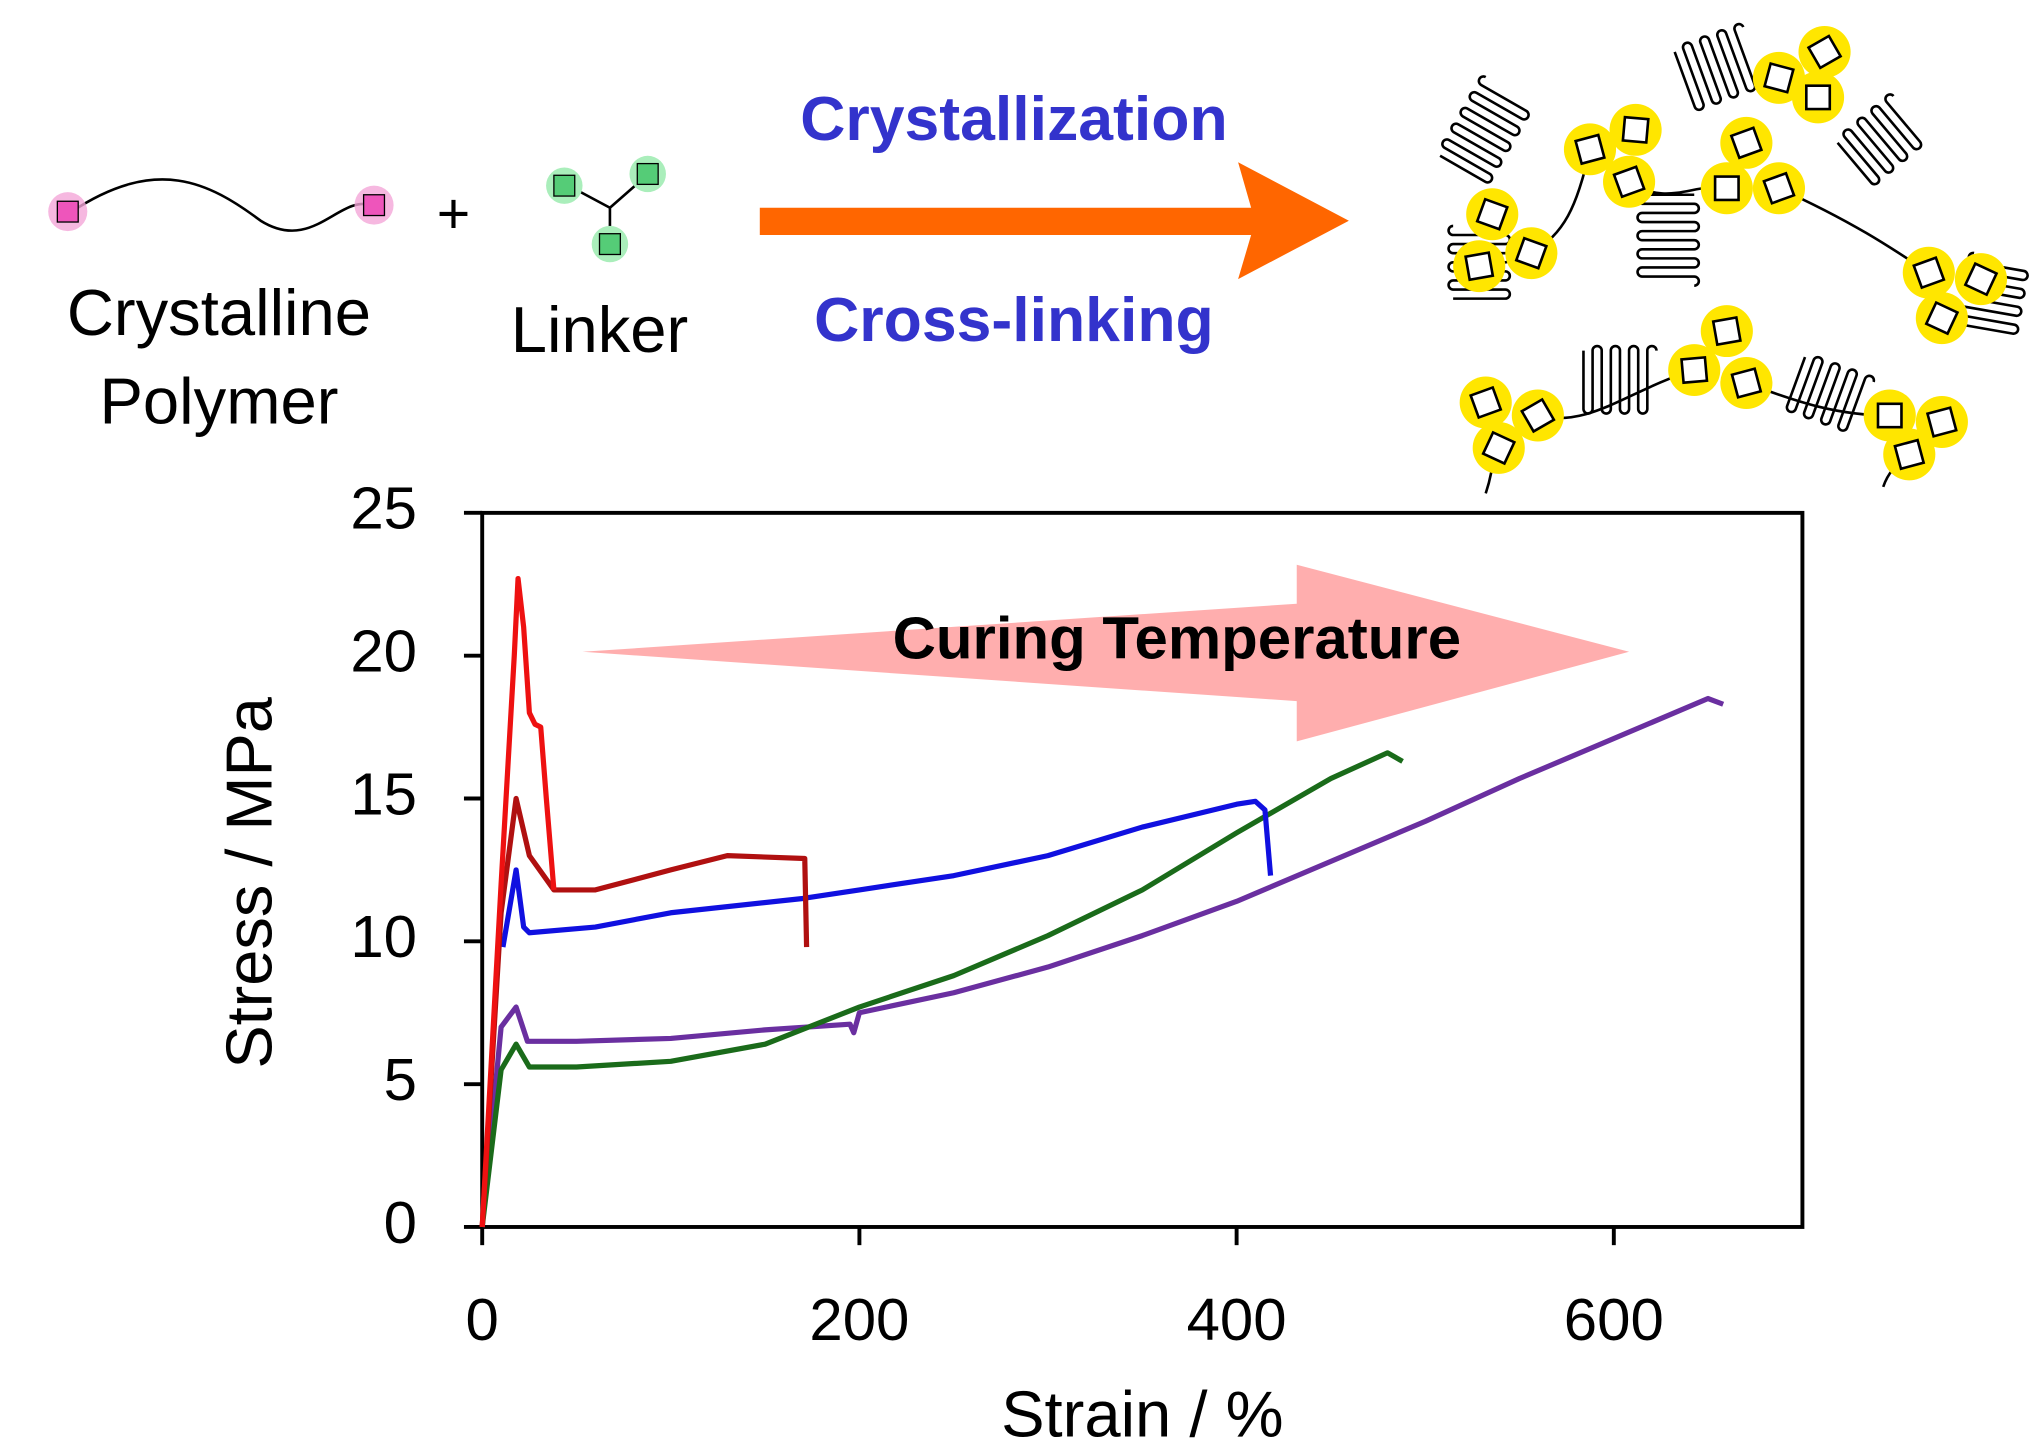 This screenshot has height=1449, width=2037. Describe the element at coordinates (453, 214) in the screenshot. I see `plus-sign: +` at that location.